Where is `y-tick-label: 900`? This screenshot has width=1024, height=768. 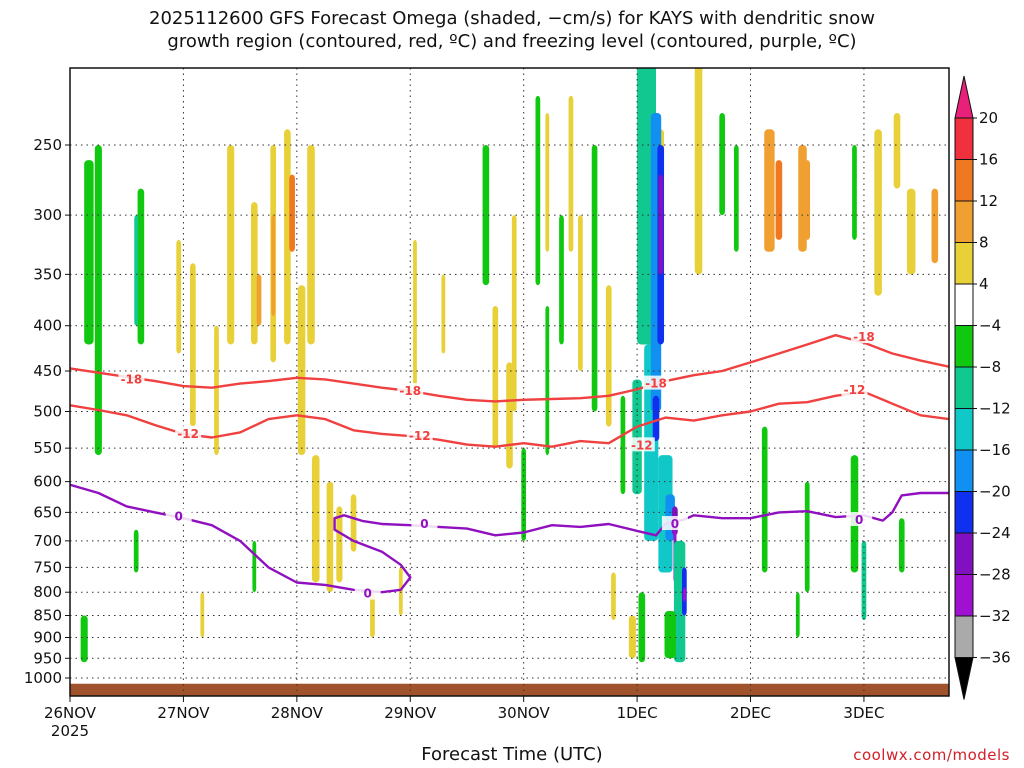 y-tick-label: 900 is located at coordinates (47, 637).